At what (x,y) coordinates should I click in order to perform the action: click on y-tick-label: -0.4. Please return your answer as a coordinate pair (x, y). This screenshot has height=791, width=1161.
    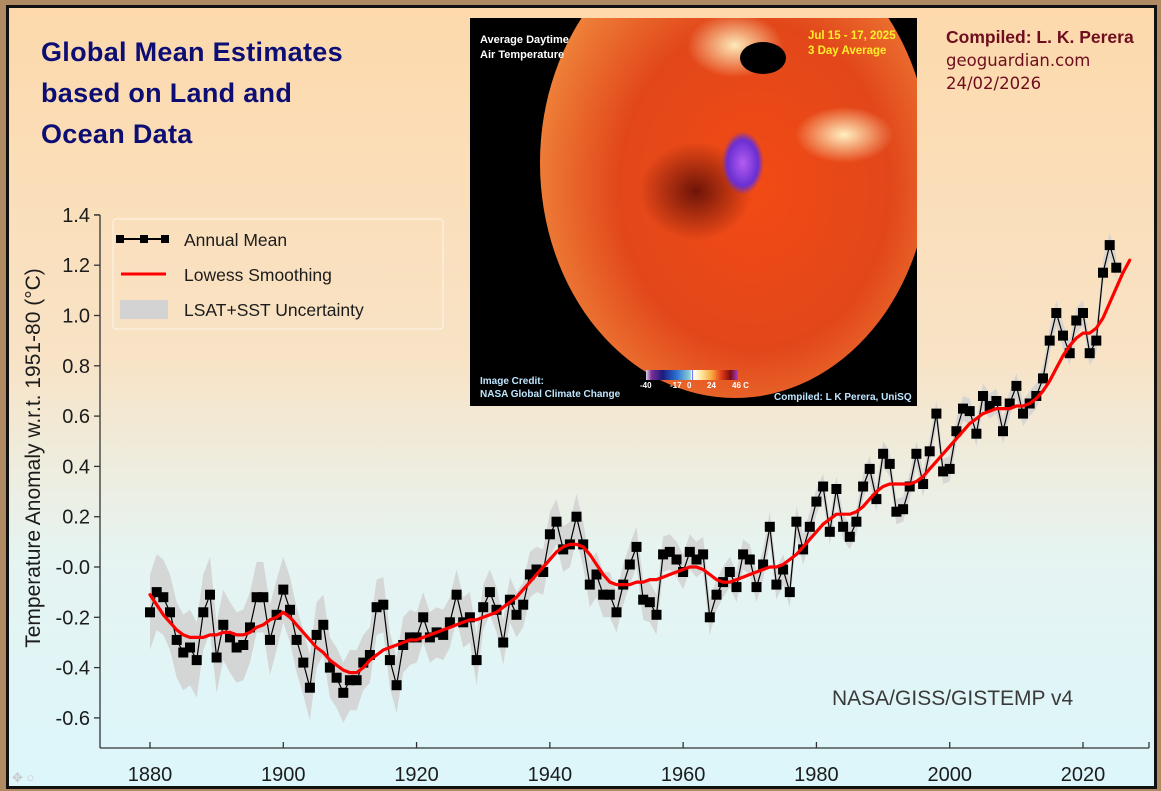
    Looking at the image, I should click on (73, 669).